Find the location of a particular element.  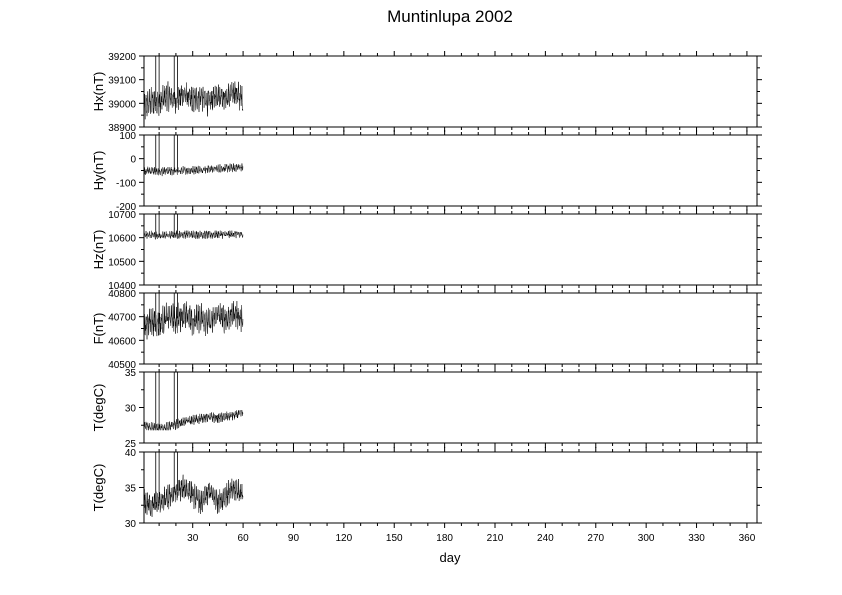

y-axis-label: Hx(nT) is located at coordinates (98, 92).